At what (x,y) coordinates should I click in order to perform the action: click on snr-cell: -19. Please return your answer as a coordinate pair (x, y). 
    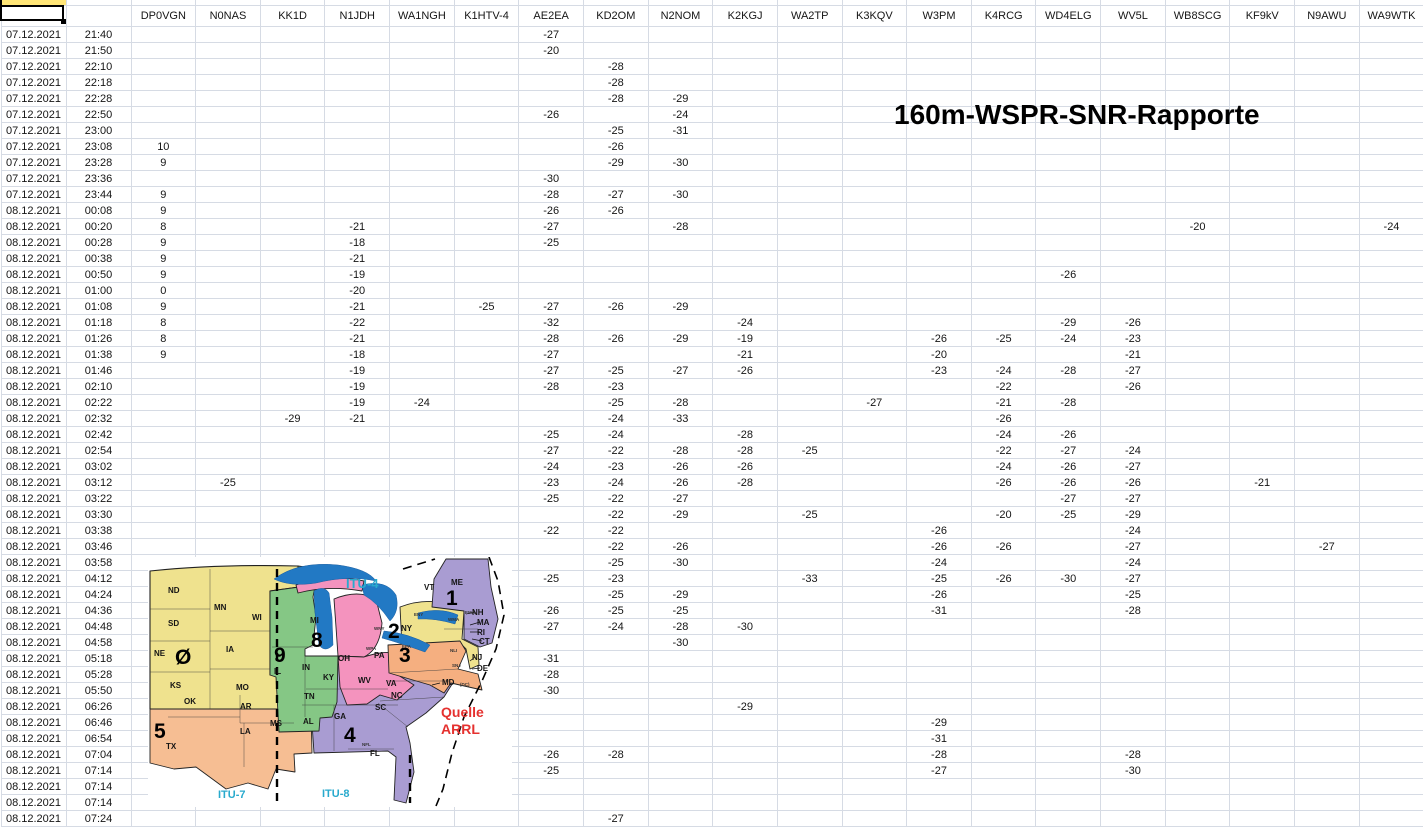
    Looking at the image, I should click on (357, 370).